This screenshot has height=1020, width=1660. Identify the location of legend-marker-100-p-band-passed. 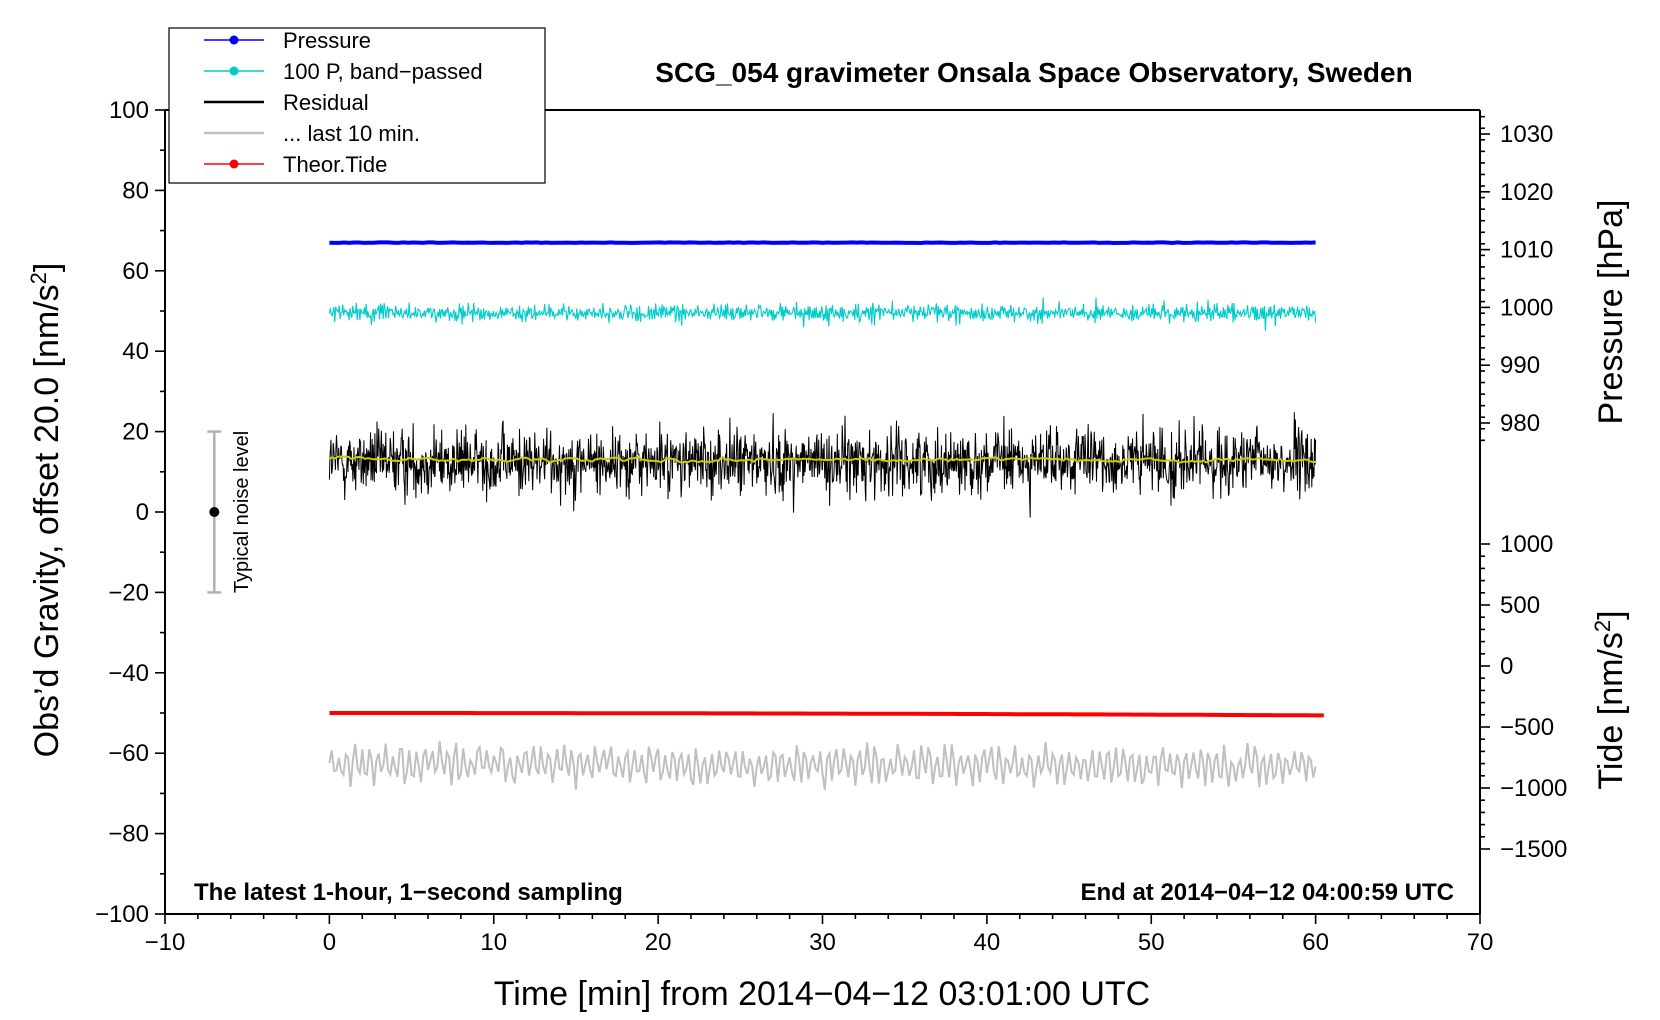
(234, 71).